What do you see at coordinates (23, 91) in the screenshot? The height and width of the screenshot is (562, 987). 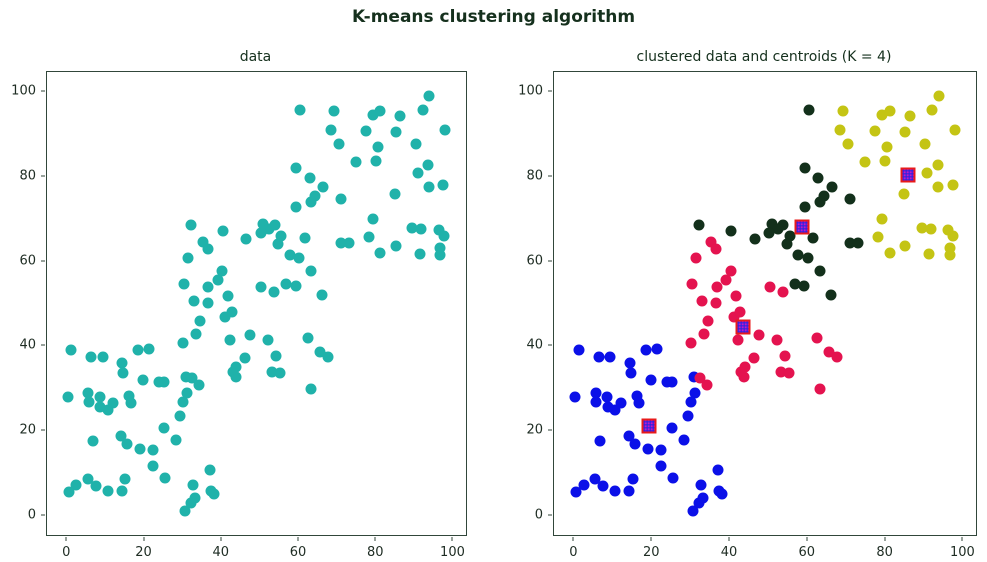 I see `y-tick-label: 100` at bounding box center [23, 91].